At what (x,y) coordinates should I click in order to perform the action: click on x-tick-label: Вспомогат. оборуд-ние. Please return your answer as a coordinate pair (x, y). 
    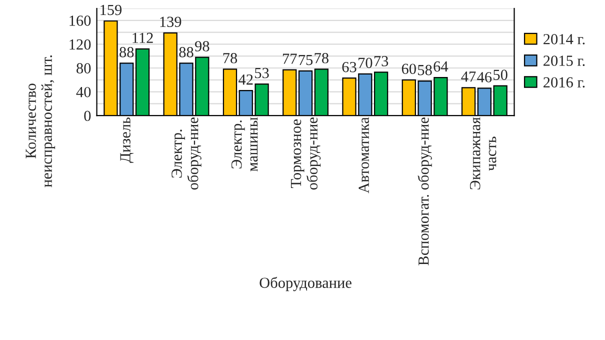
    Looking at the image, I should click on (425, 192).